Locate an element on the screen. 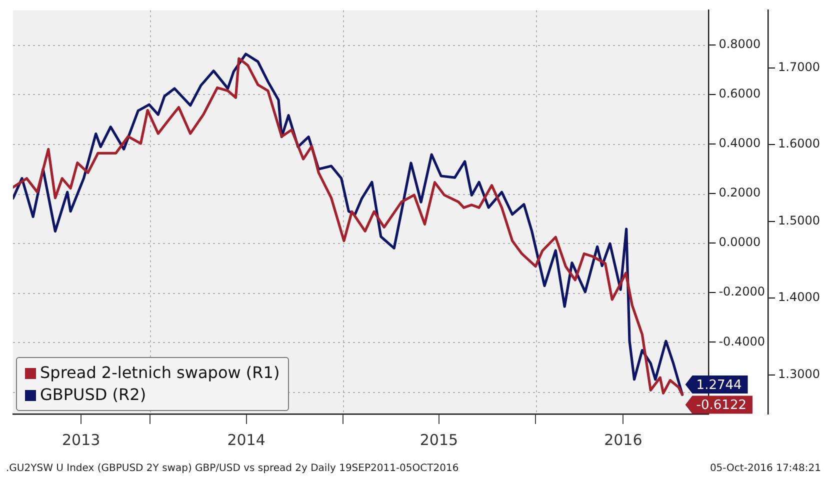  y-tick-label: 0.4000 is located at coordinates (739, 143).